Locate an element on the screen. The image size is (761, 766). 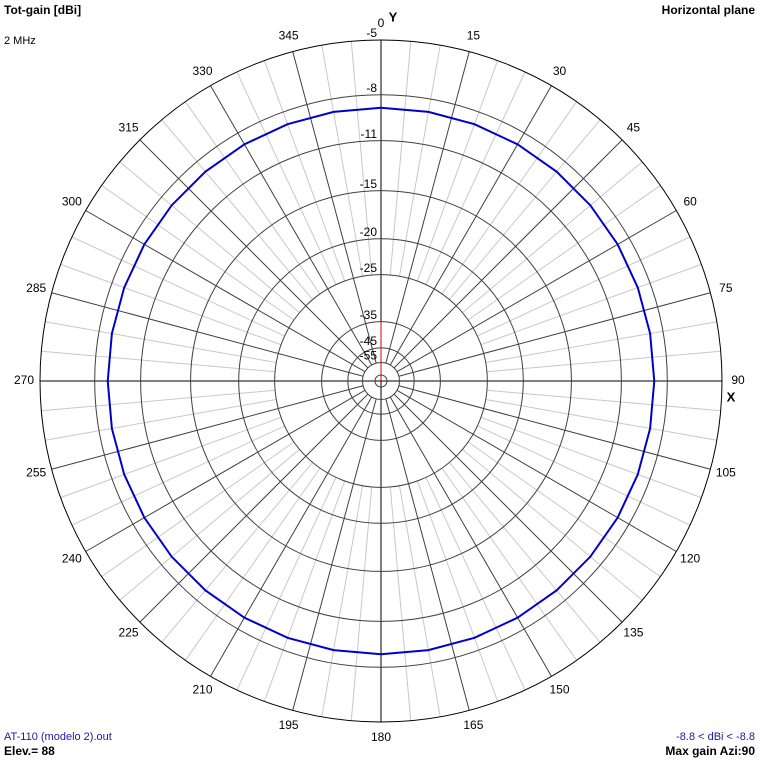
file-name: AT-110 (modelo 2).out is located at coordinates (58, 737).